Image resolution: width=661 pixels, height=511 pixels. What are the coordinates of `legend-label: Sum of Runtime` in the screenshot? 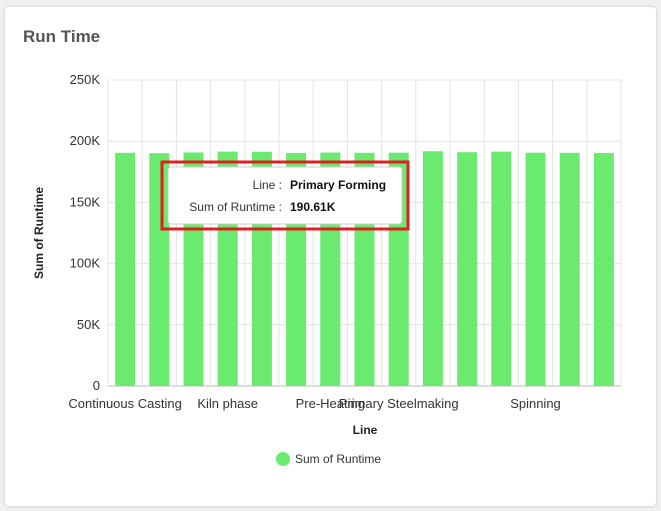 It's located at (338, 459).